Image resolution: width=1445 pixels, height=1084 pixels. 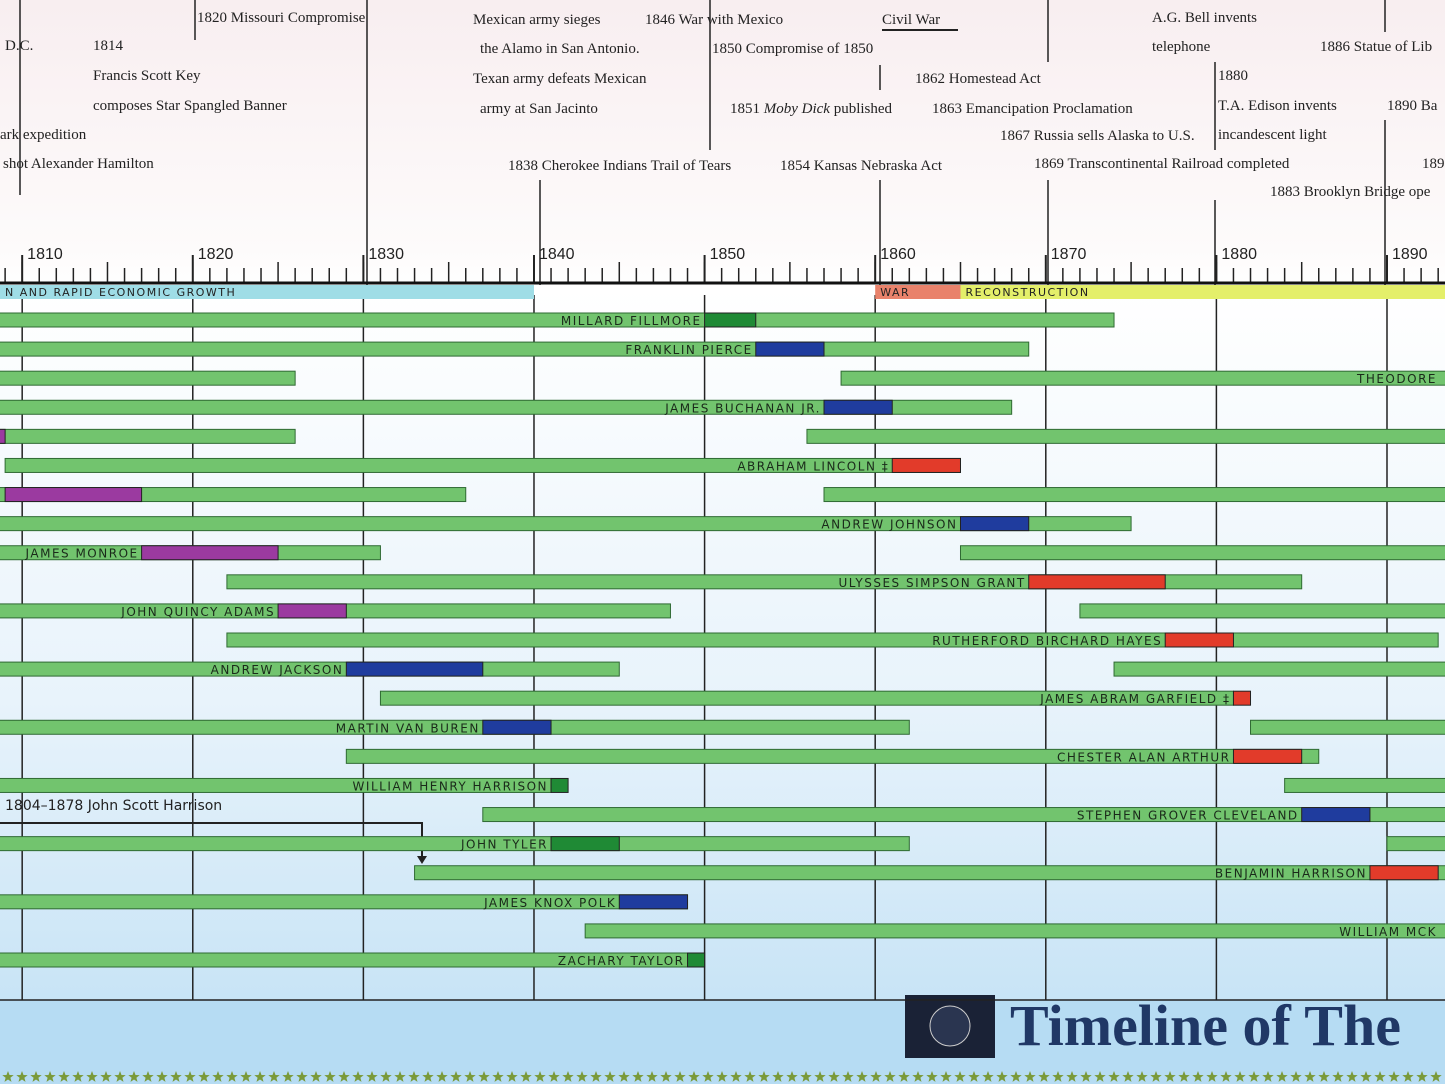 I want to click on annotation: 1804–1878 John Scott Harrison, so click(x=113, y=806).